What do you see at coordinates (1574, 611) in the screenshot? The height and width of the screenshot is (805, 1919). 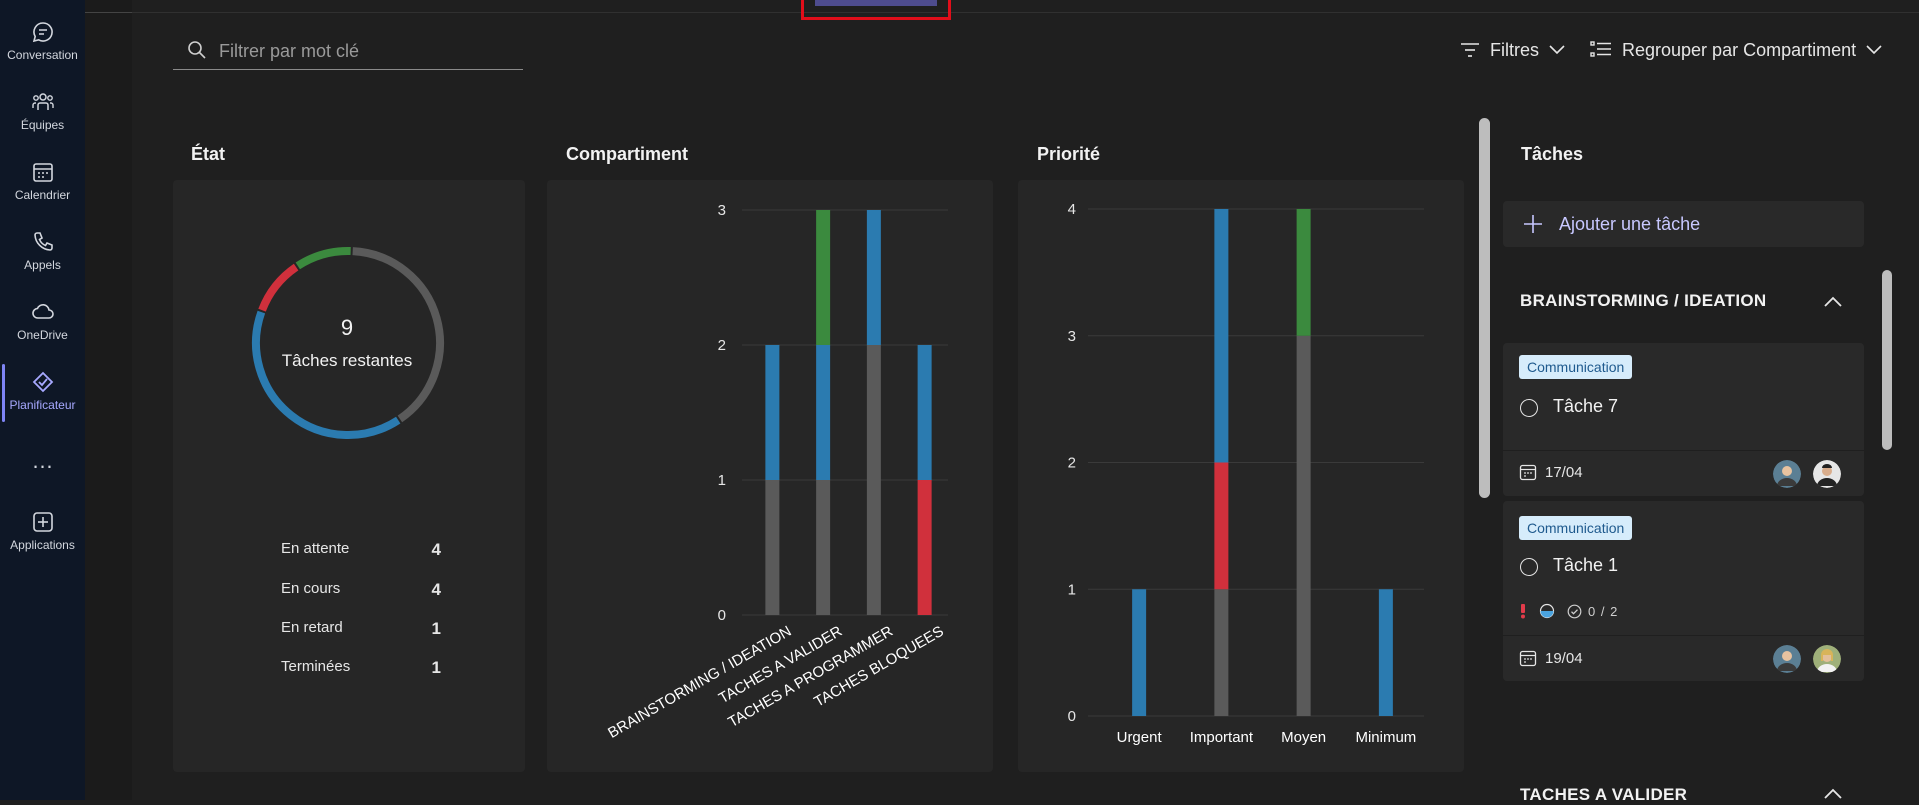 I see `checklist-icon` at bounding box center [1574, 611].